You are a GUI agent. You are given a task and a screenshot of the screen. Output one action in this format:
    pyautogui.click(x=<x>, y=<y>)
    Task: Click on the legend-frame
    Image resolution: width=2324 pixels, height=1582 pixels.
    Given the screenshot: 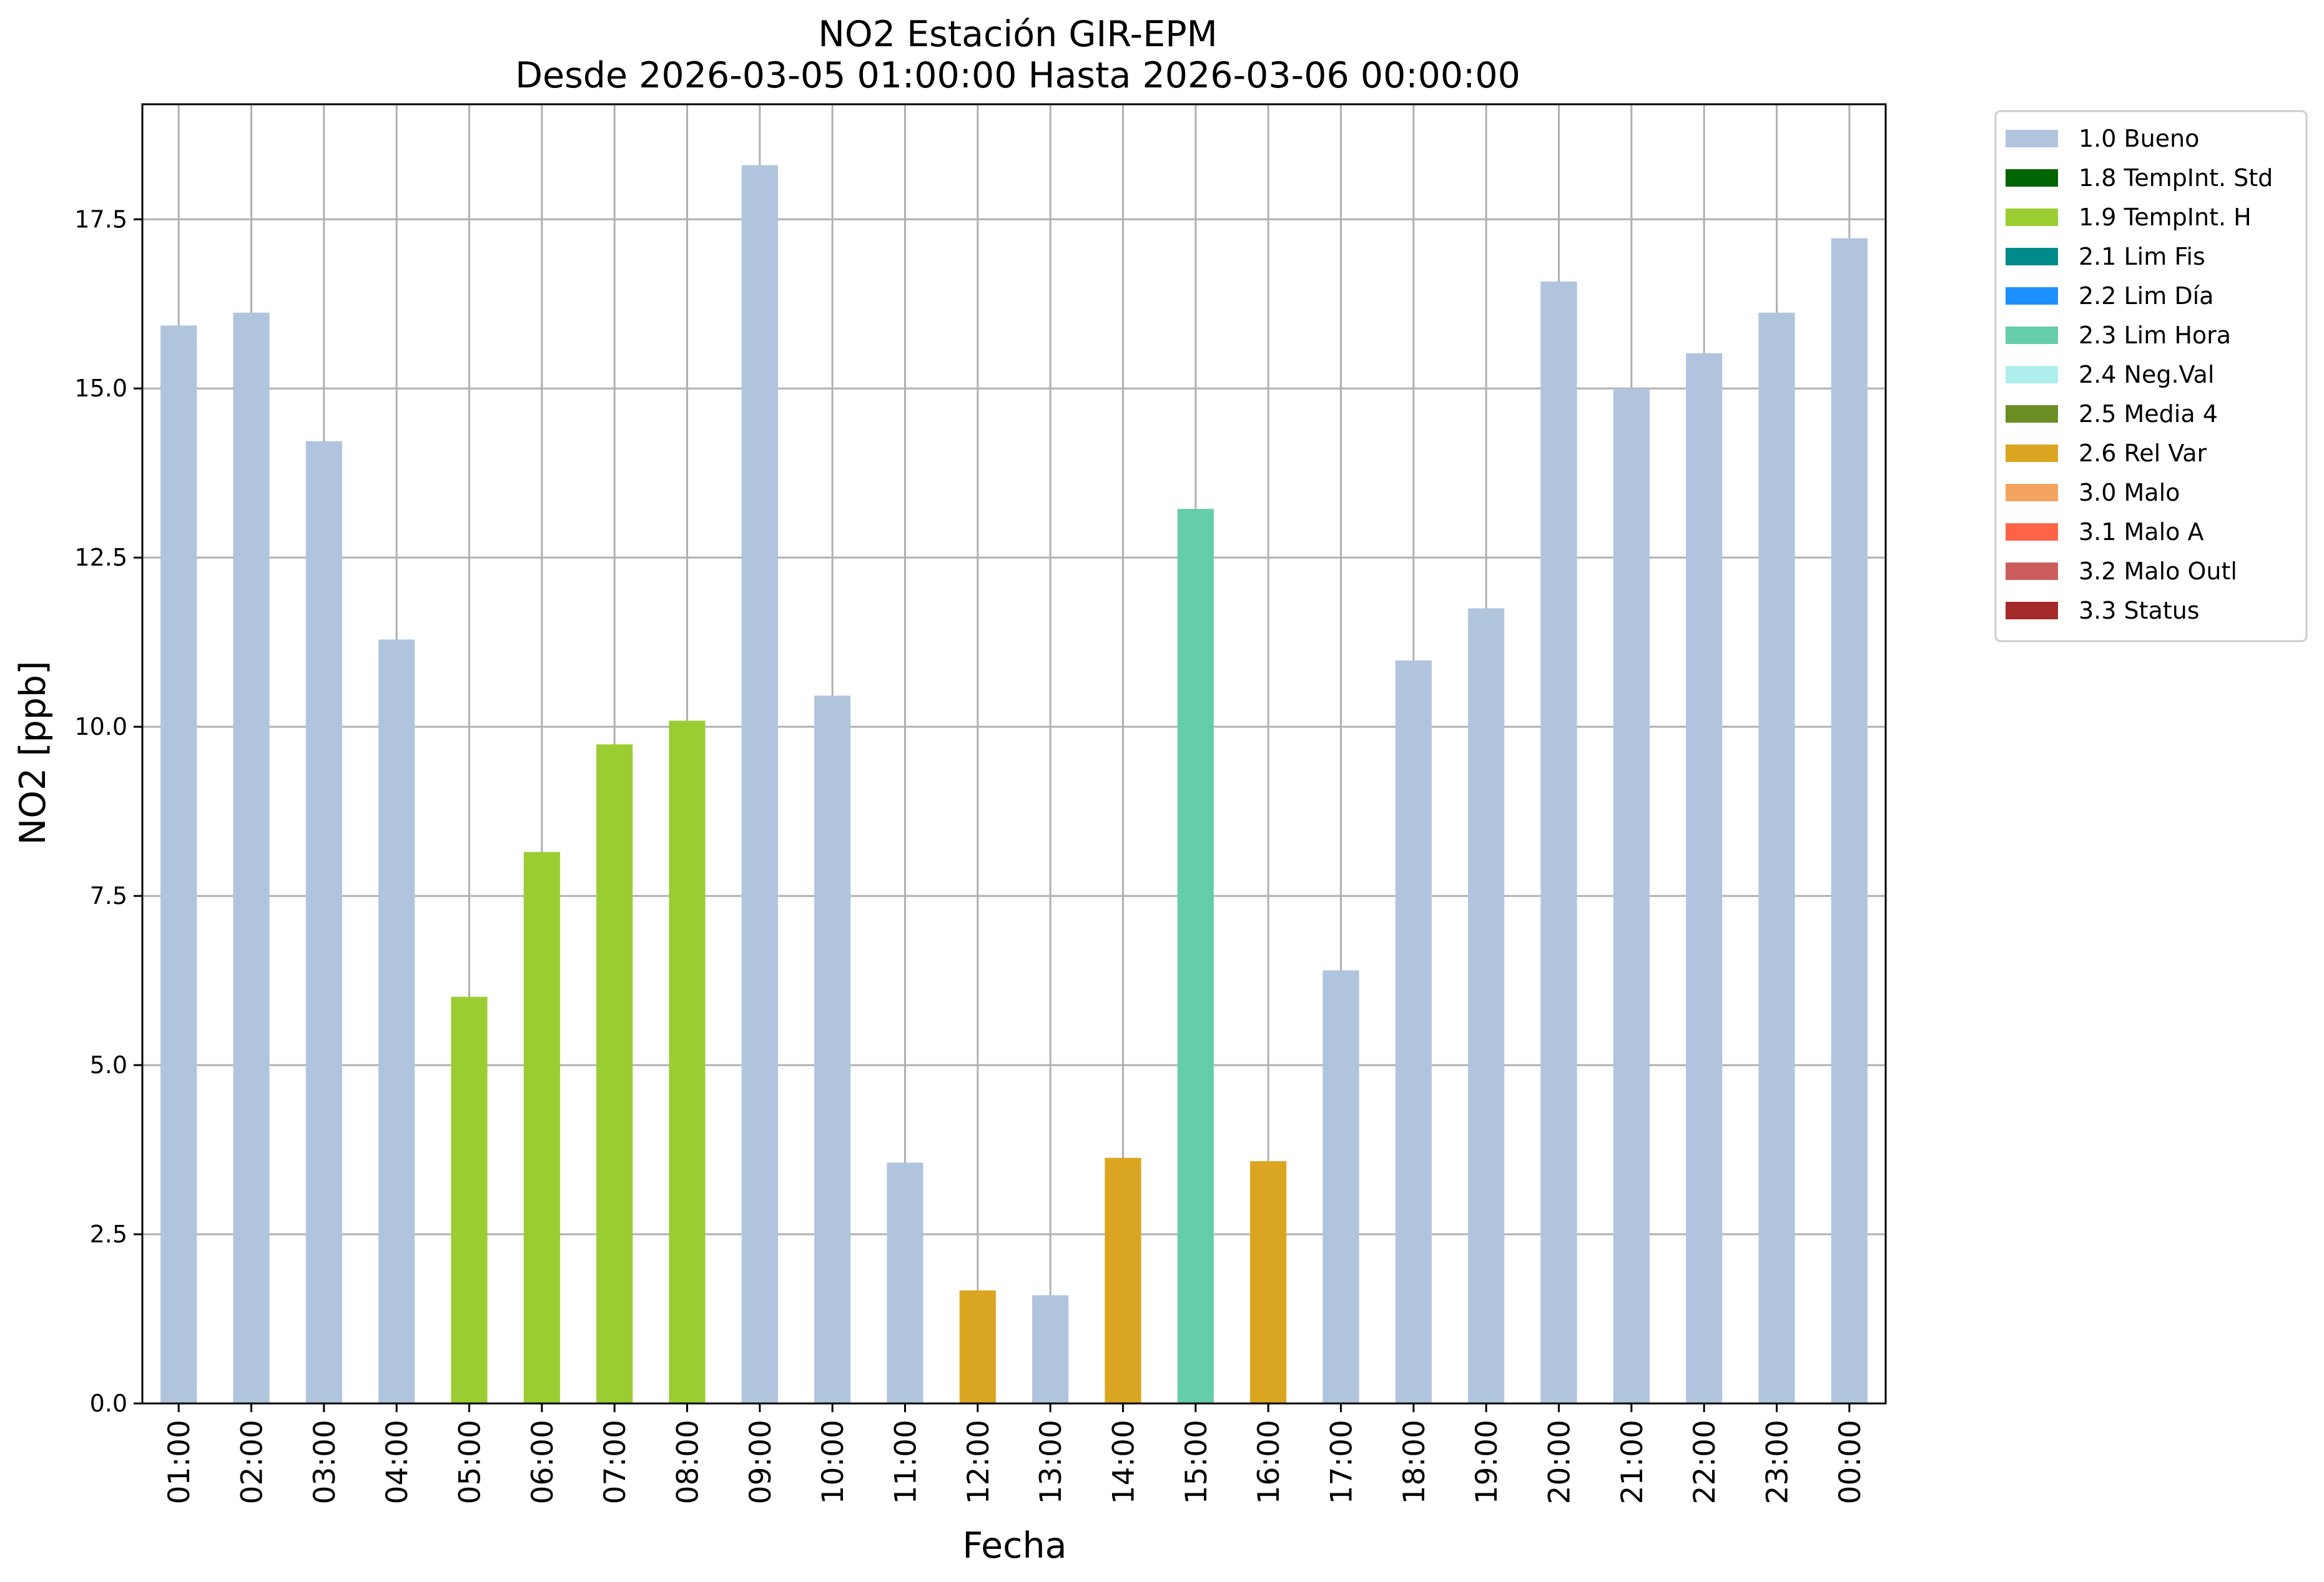 What is the action you would take?
    pyautogui.click(x=2151, y=376)
    